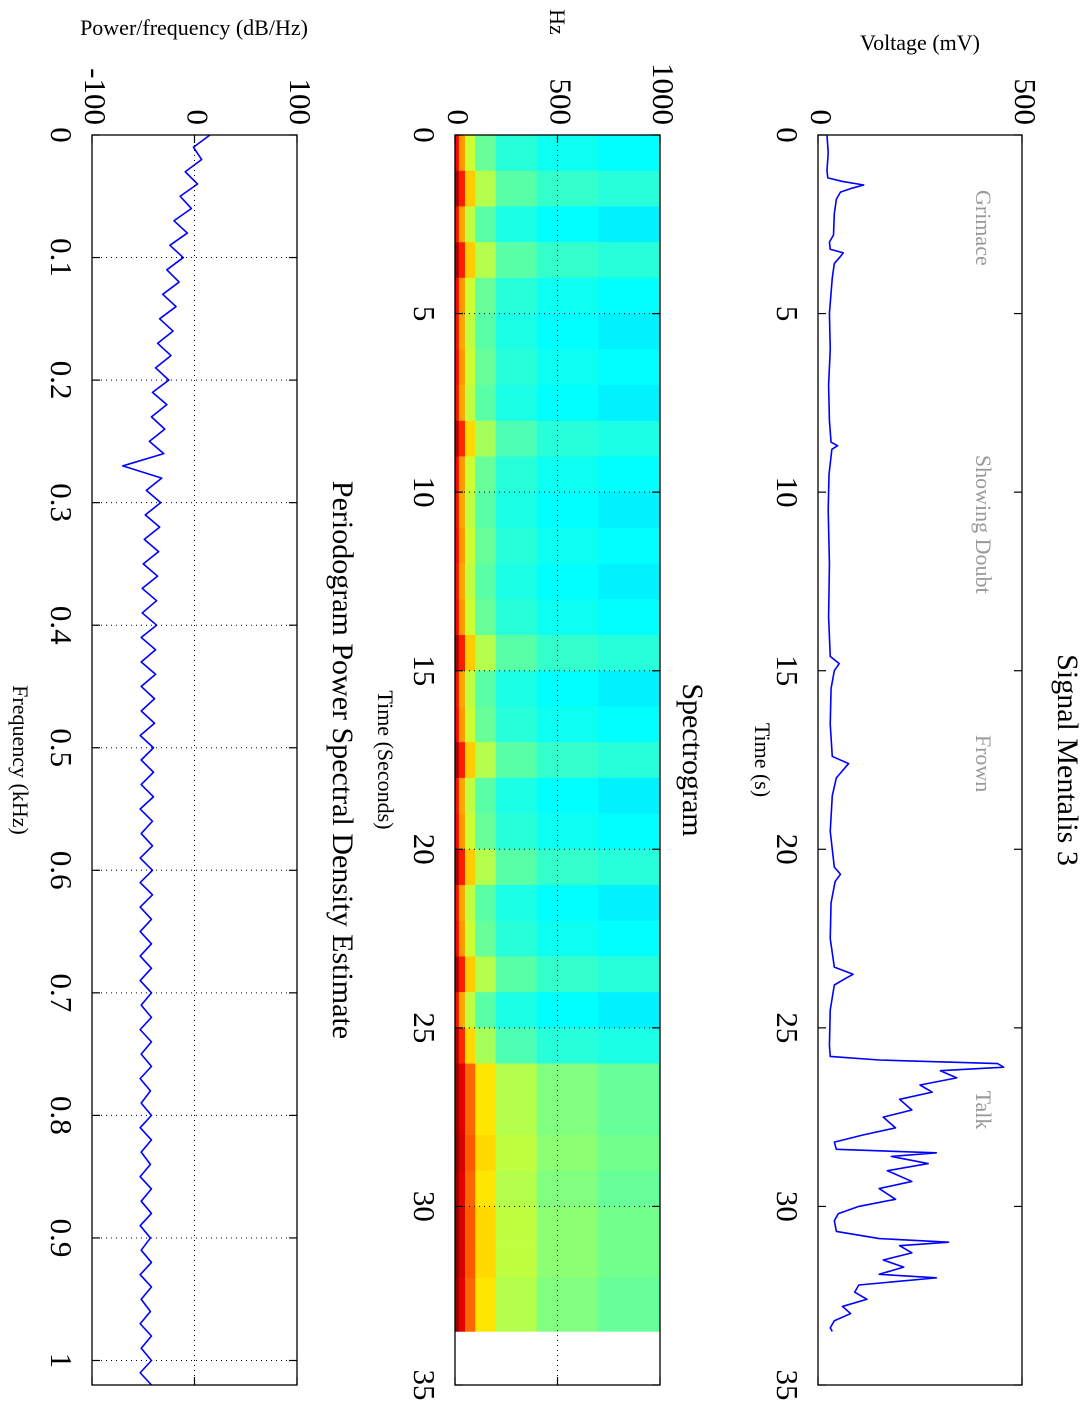 This screenshot has width=1089, height=1416. Describe the element at coordinates (557, 22) in the screenshot. I see `y-axis-label: Hz` at that location.